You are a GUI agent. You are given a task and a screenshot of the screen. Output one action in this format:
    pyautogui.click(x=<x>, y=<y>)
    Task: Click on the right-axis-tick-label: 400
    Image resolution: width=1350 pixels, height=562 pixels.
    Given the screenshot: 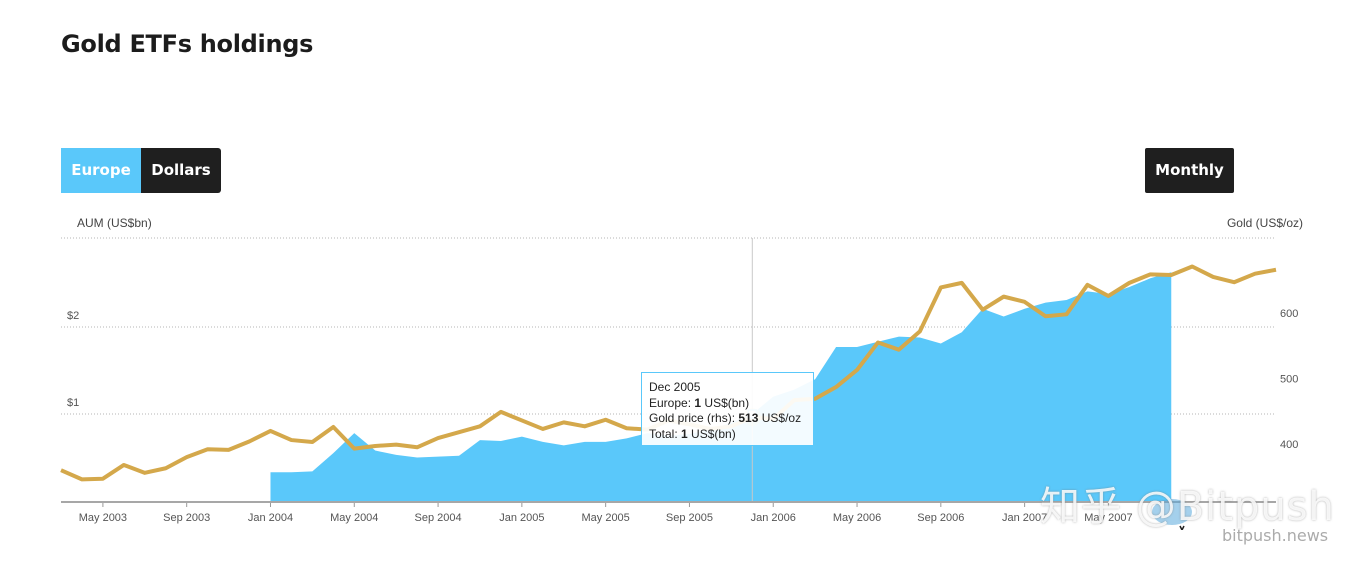 What is the action you would take?
    pyautogui.click(x=1289, y=445)
    